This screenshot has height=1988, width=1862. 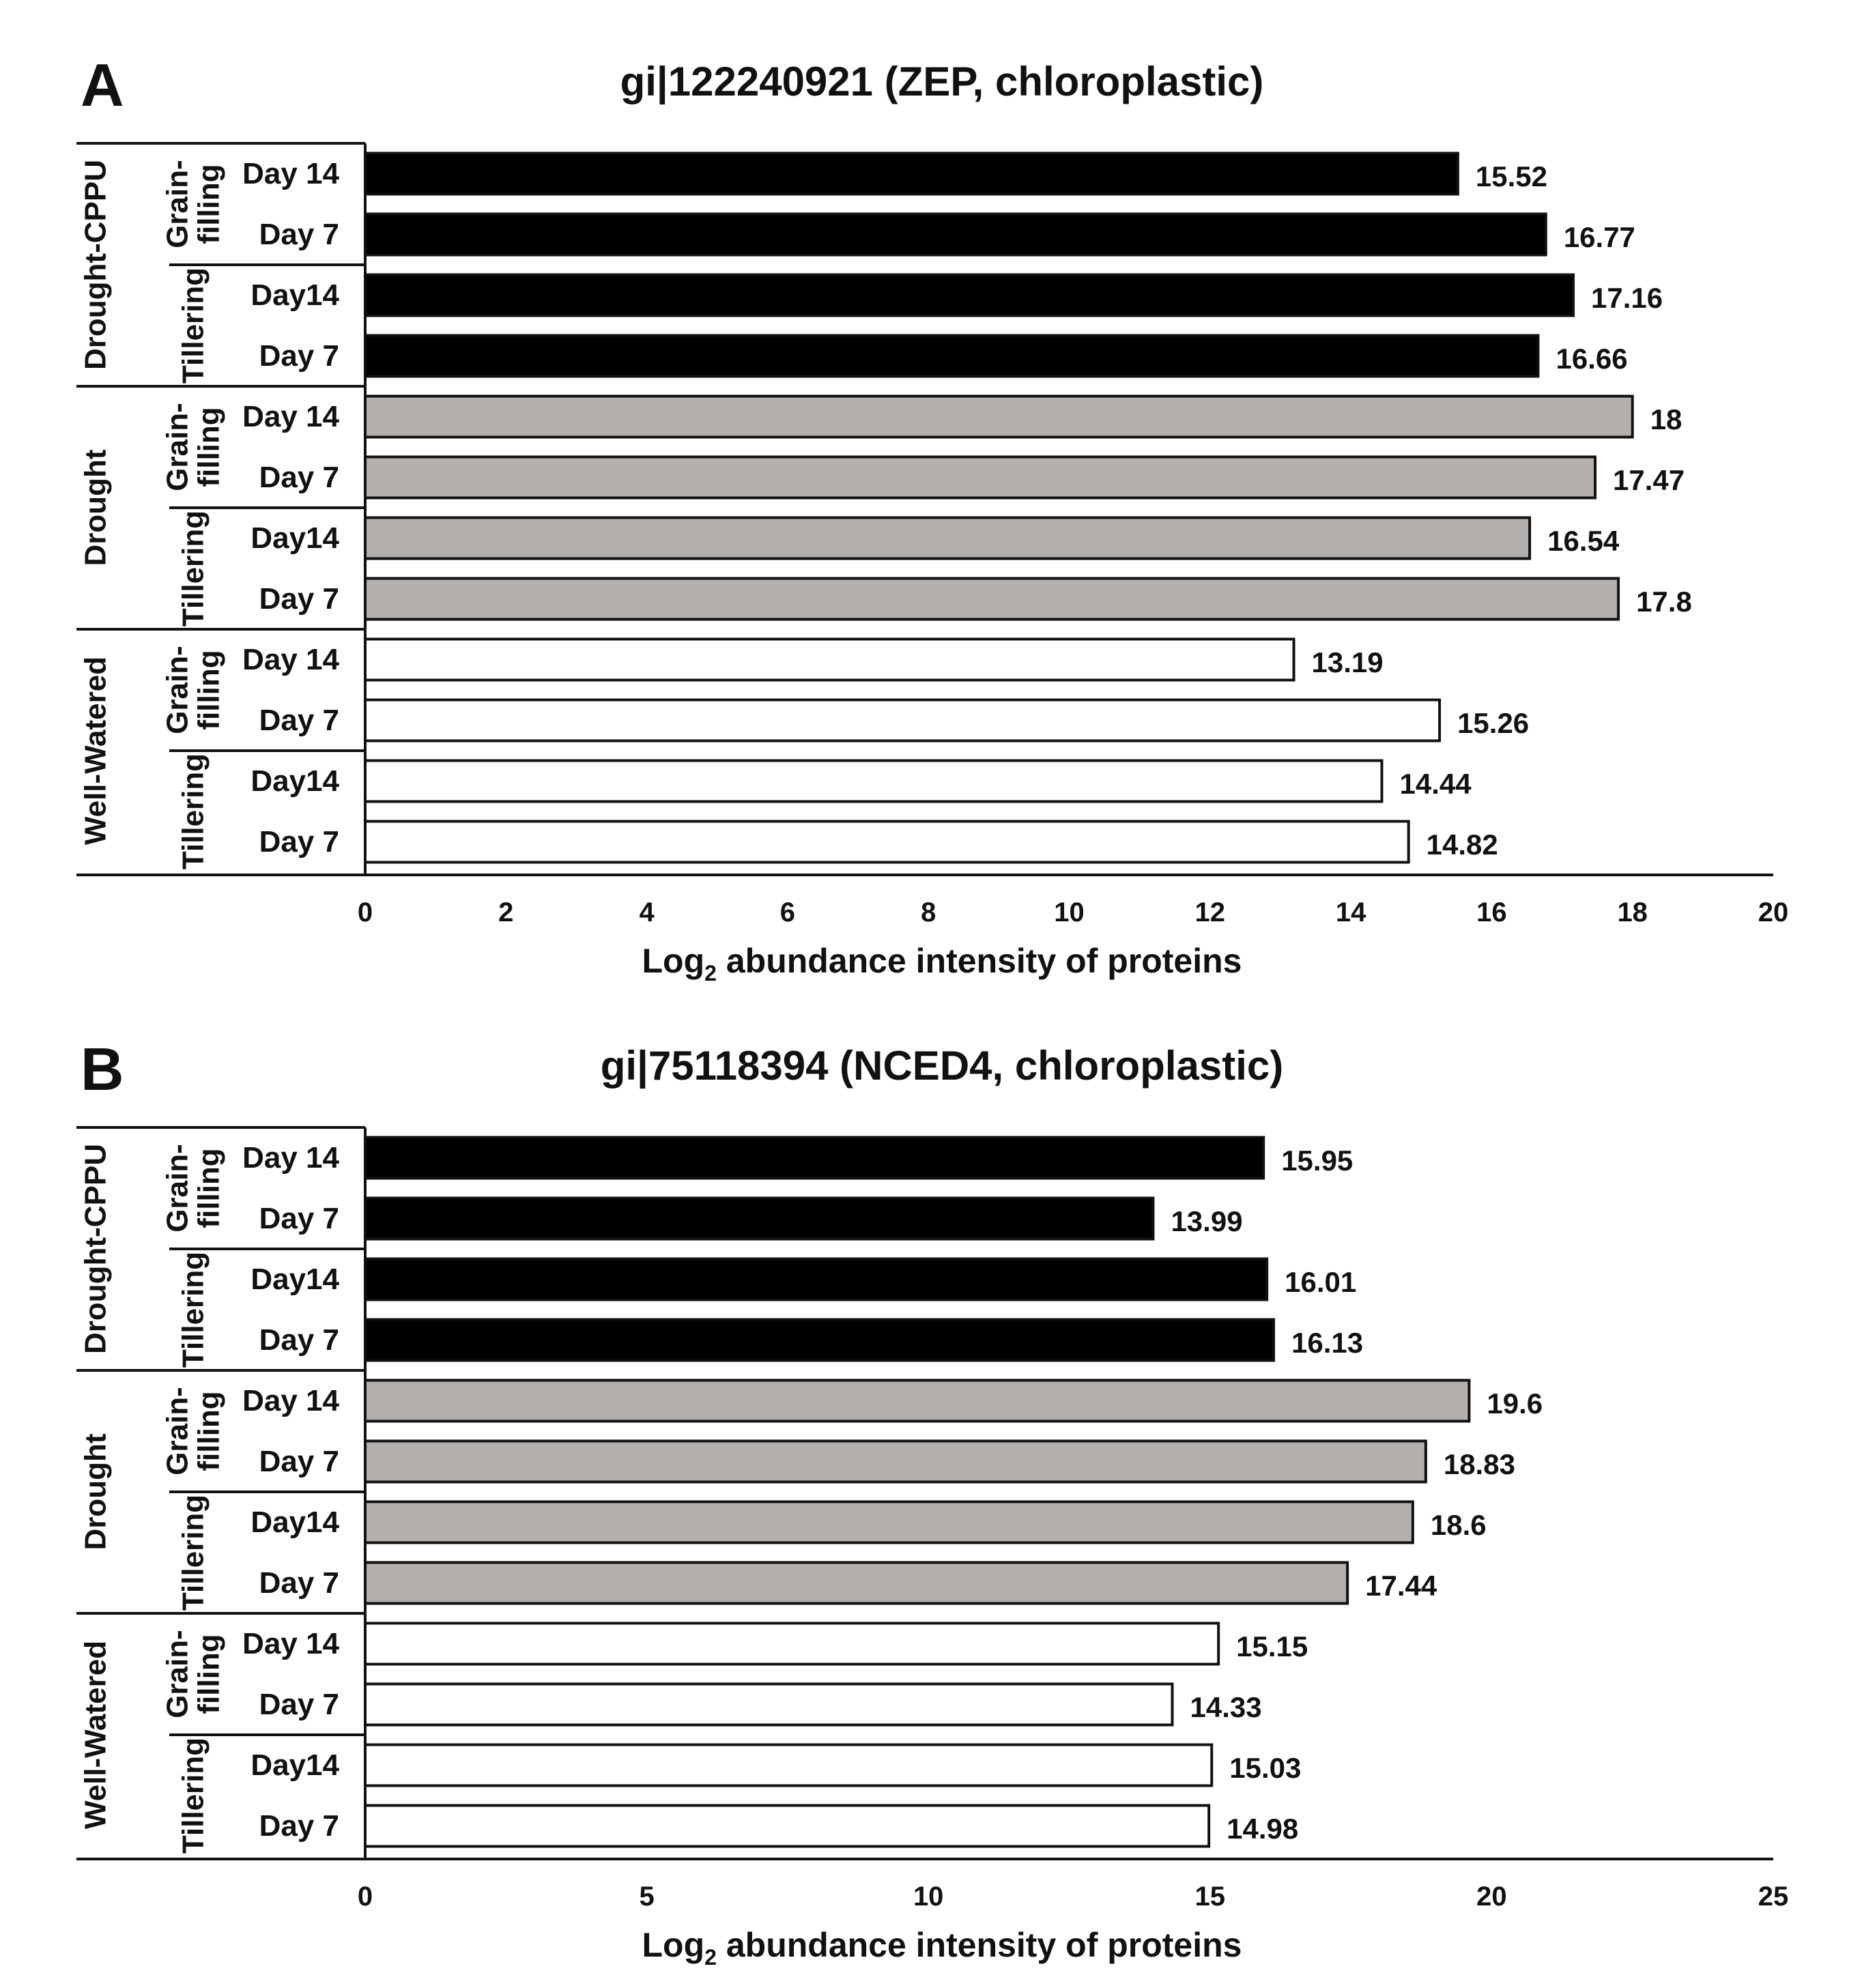 What do you see at coordinates (1351, 912) in the screenshot?
I see `x-tick-label-a: 14` at bounding box center [1351, 912].